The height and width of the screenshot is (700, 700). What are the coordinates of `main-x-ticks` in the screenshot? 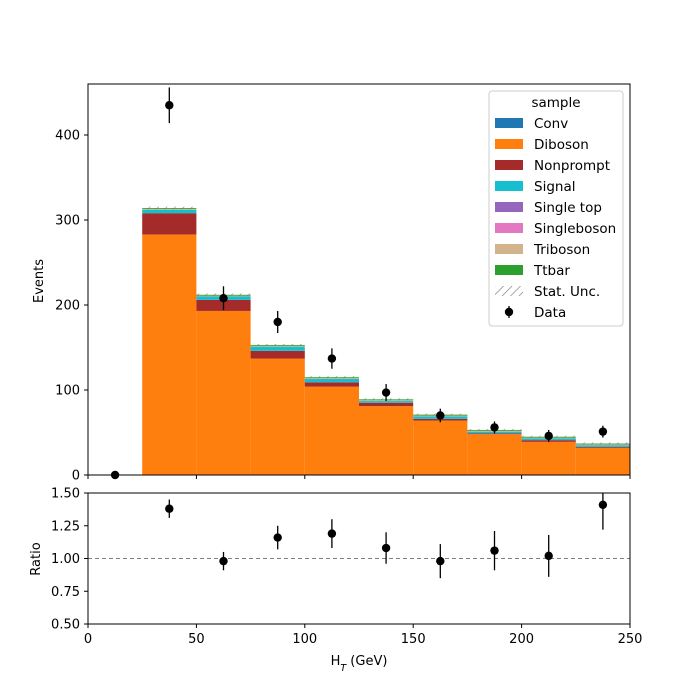 It's located at (359, 477).